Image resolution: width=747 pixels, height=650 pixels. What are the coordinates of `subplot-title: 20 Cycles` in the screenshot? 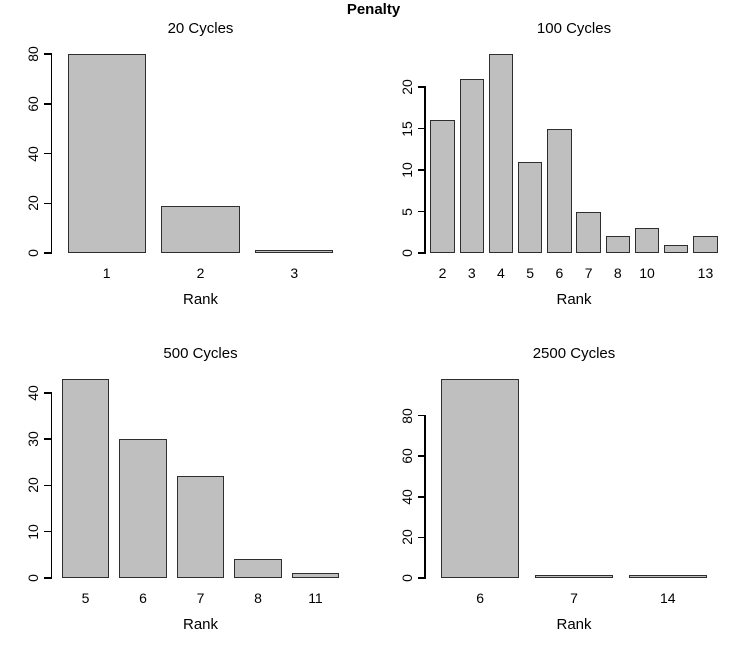 It's located at (200, 28).